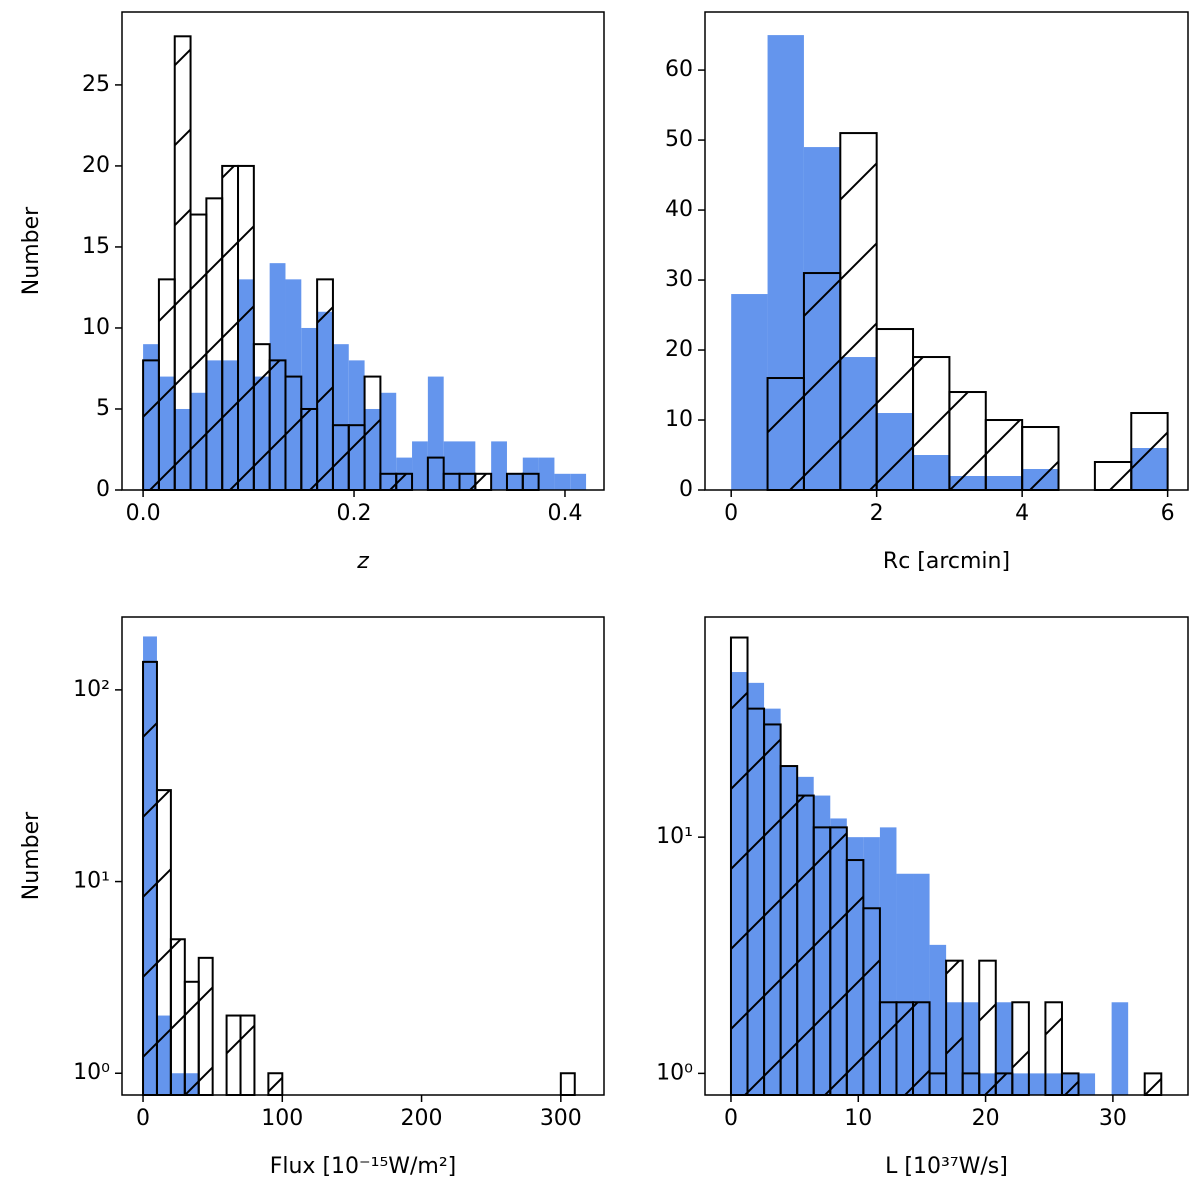 The image size is (1200, 1190). I want to click on x-axis-label: Rc [arcmin], so click(946, 561).